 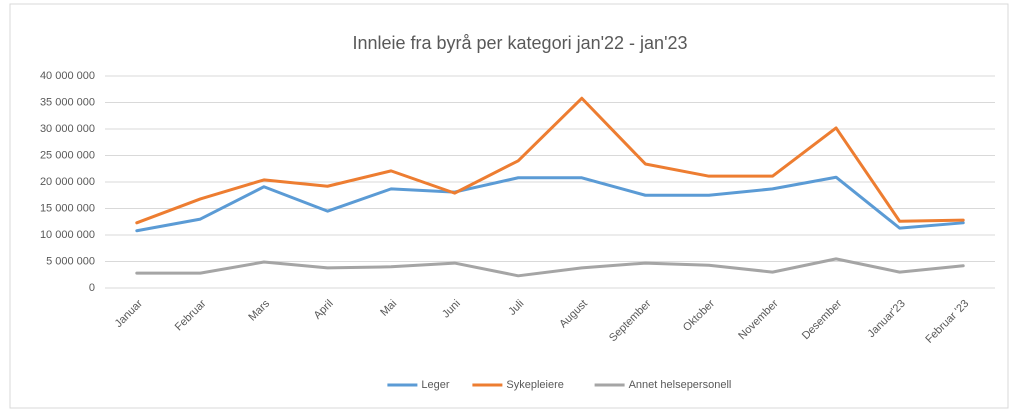 I want to click on y-tick-label: 25 000 000, so click(x=67, y=155).